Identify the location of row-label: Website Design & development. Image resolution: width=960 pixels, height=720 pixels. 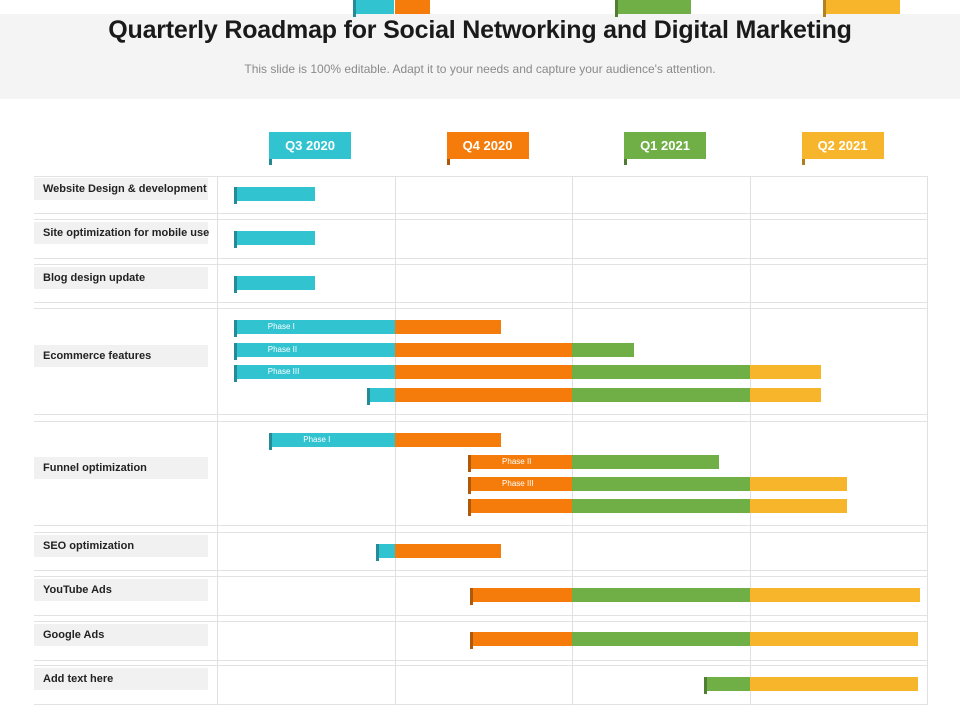
(121, 189).